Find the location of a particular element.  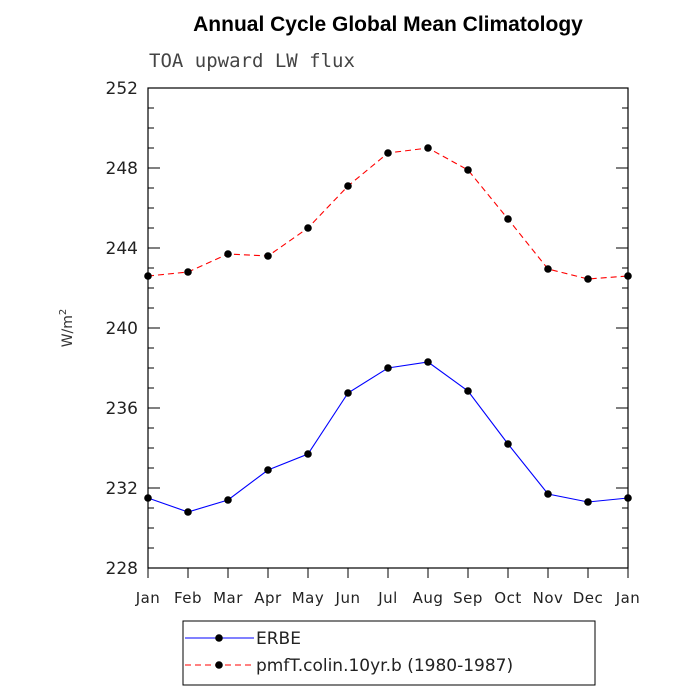

x-tick-label: Aug is located at coordinates (428, 598).